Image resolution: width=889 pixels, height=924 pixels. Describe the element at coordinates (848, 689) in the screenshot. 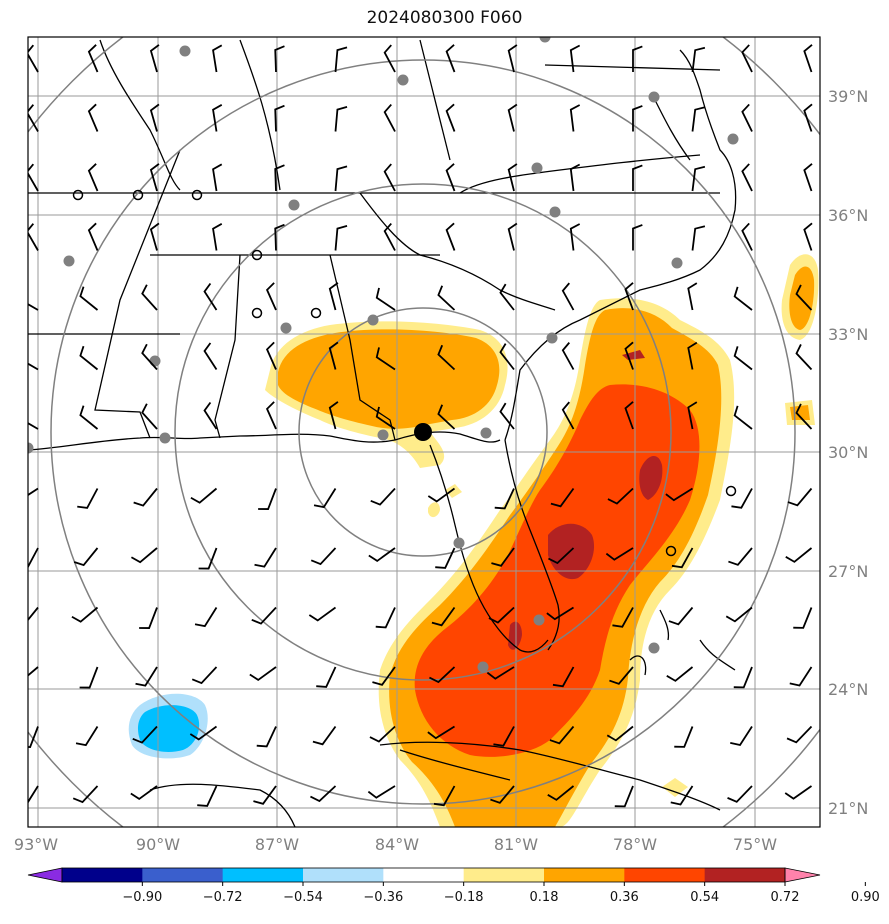

I see `lat-label: 24°N` at that location.